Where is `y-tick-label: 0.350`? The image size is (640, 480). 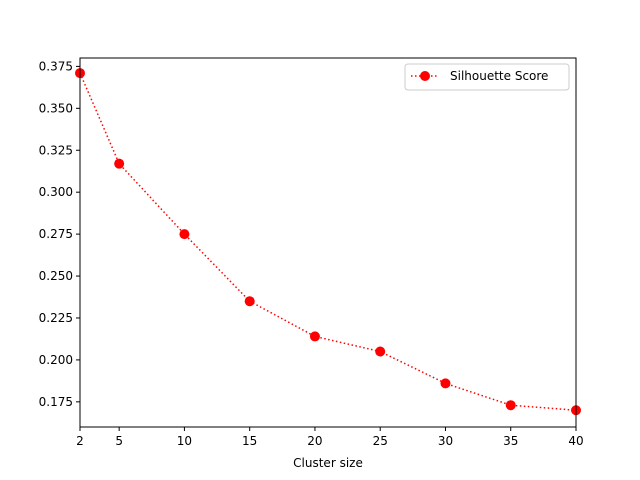
y-tick-label: 0.350 is located at coordinates (56, 108).